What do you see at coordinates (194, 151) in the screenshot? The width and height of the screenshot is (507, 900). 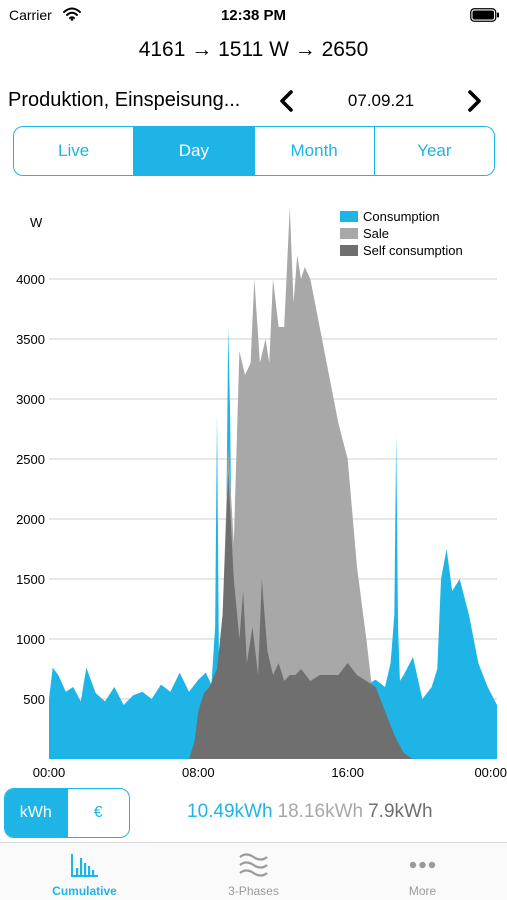 I see `tab-day: Day` at bounding box center [194, 151].